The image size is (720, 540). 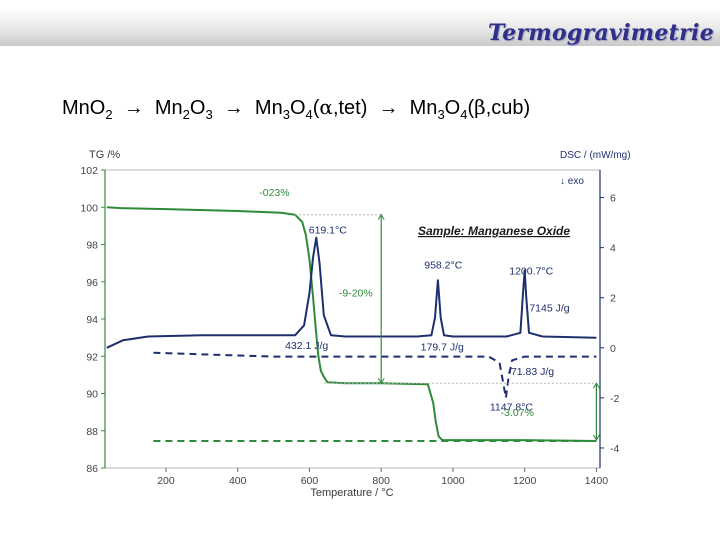 What do you see at coordinates (238, 481) in the screenshot?
I see `x-tick-label: 400` at bounding box center [238, 481].